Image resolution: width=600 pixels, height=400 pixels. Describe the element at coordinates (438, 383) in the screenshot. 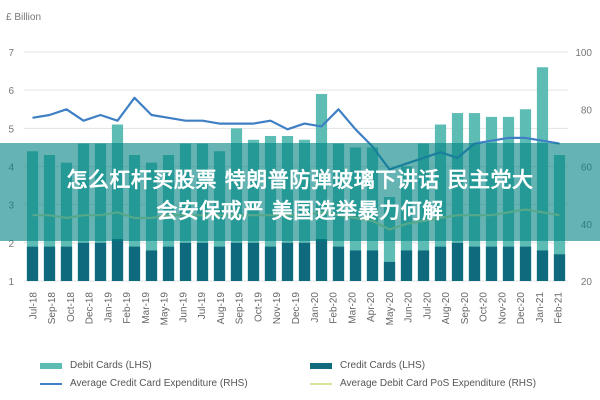

I see `legend-label-avg-debit: Average Debit Card PoS Expenditure (RHS)` at that location.